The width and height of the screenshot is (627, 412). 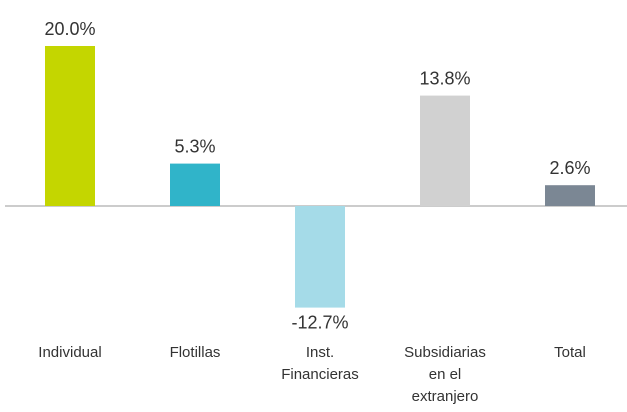 I want to click on x-tick-label: Individual, so click(x=70, y=352).